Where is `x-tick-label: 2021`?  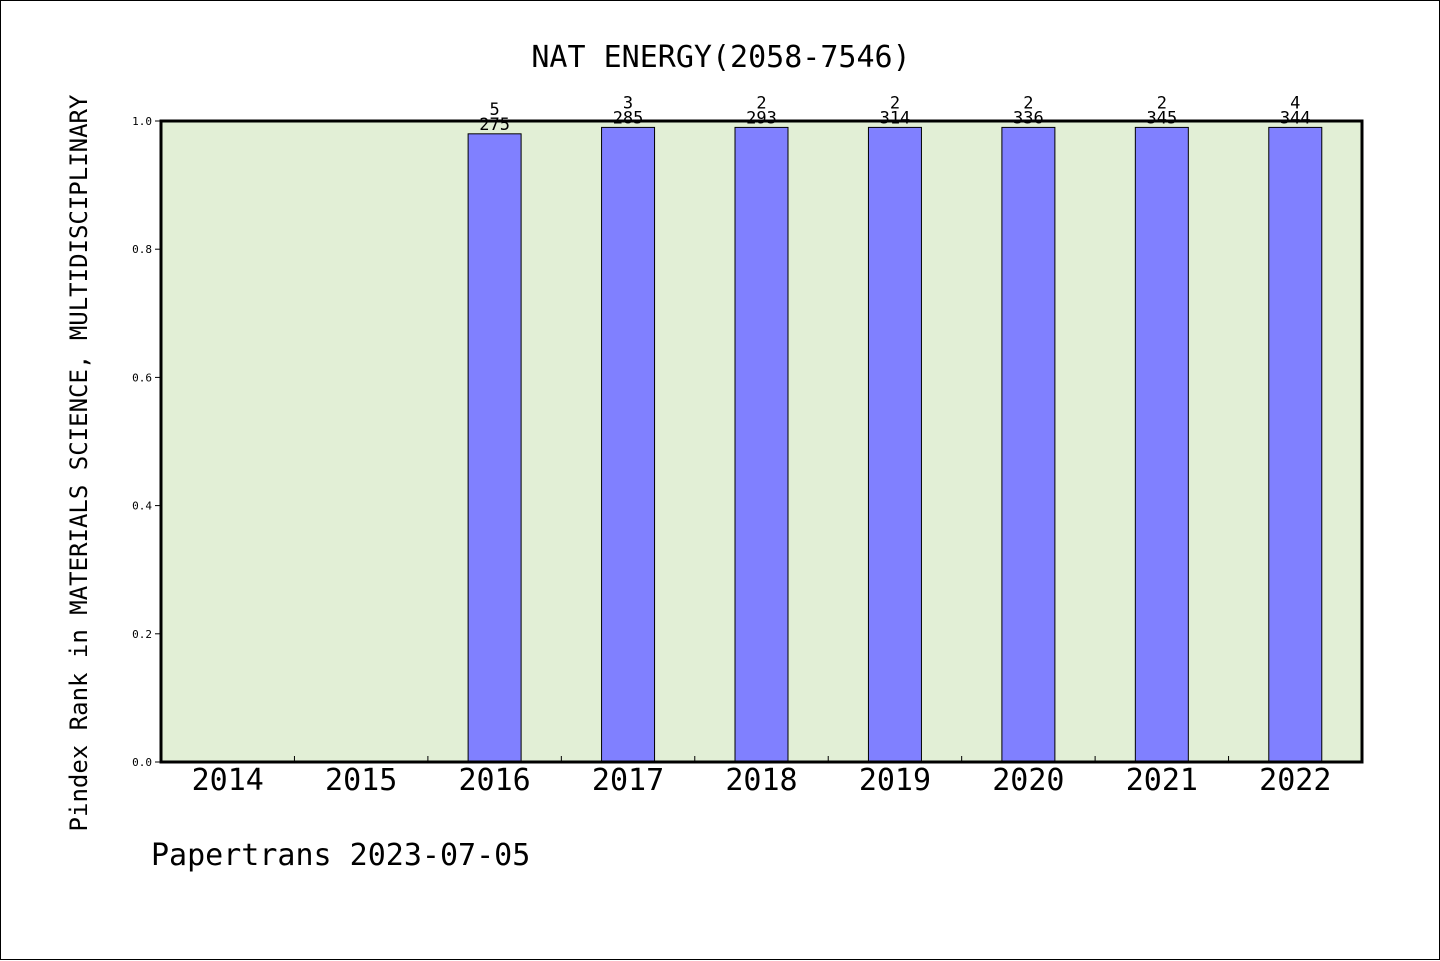 x-tick-label: 2021 is located at coordinates (1162, 780).